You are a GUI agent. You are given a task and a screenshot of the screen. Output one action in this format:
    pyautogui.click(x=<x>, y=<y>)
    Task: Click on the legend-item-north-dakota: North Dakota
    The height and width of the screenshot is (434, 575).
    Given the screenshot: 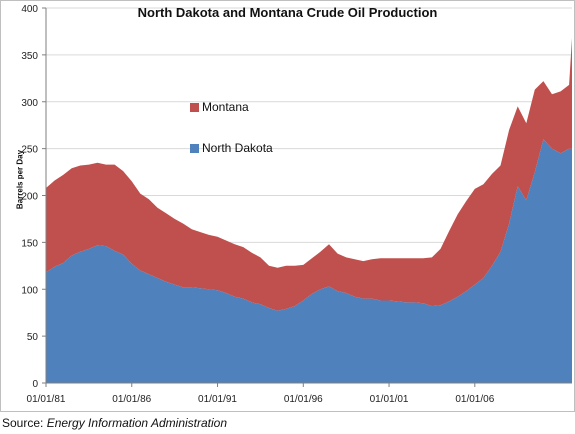 What is the action you would take?
    pyautogui.click(x=231, y=148)
    